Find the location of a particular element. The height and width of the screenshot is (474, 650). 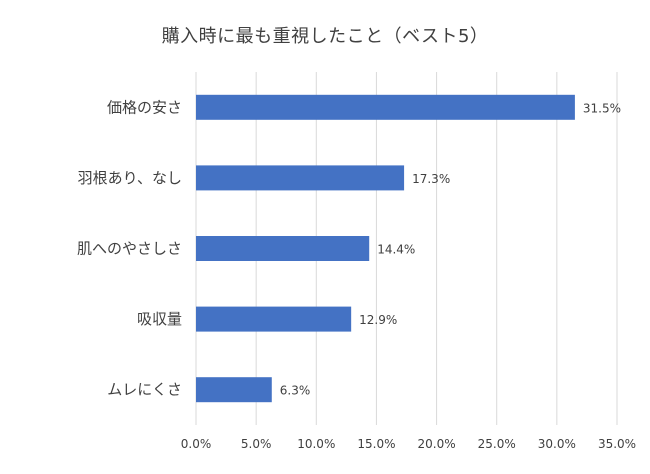

category-label: 吸収量 is located at coordinates (159, 319).